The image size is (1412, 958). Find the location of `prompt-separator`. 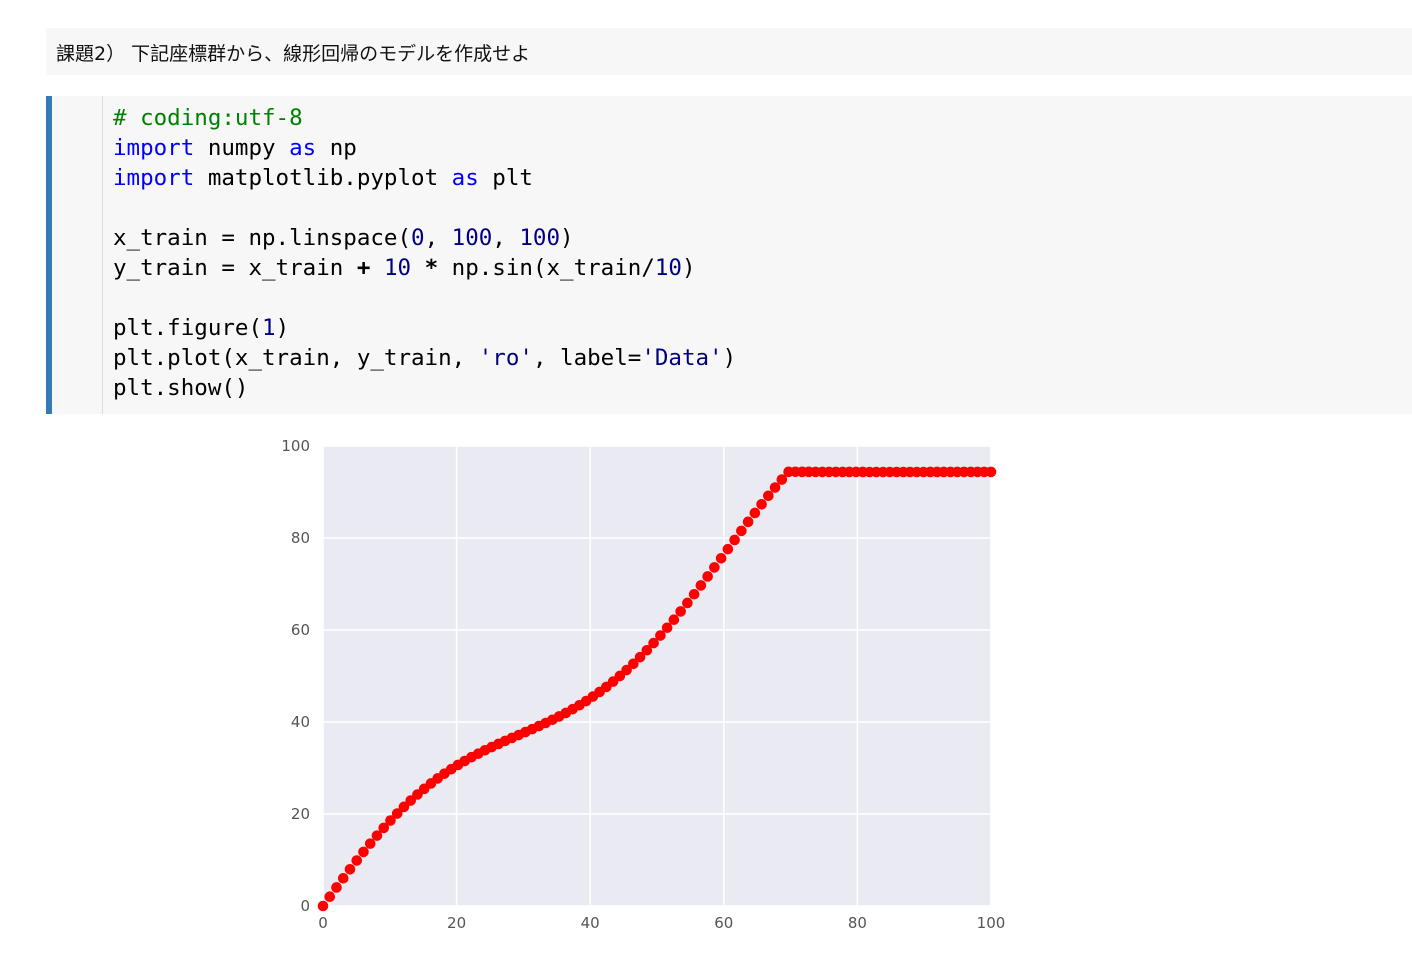

prompt-separator is located at coordinates (102, 255).